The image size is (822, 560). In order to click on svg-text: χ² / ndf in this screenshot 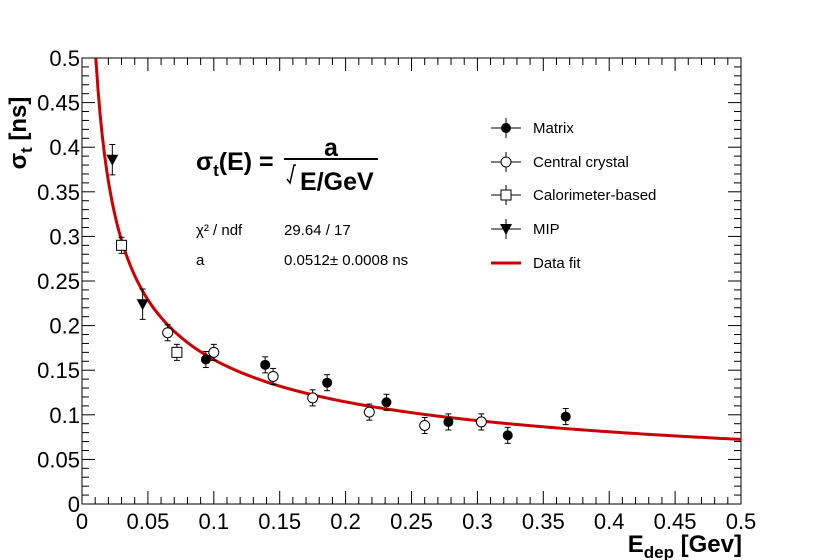, I will do `click(219, 230)`.